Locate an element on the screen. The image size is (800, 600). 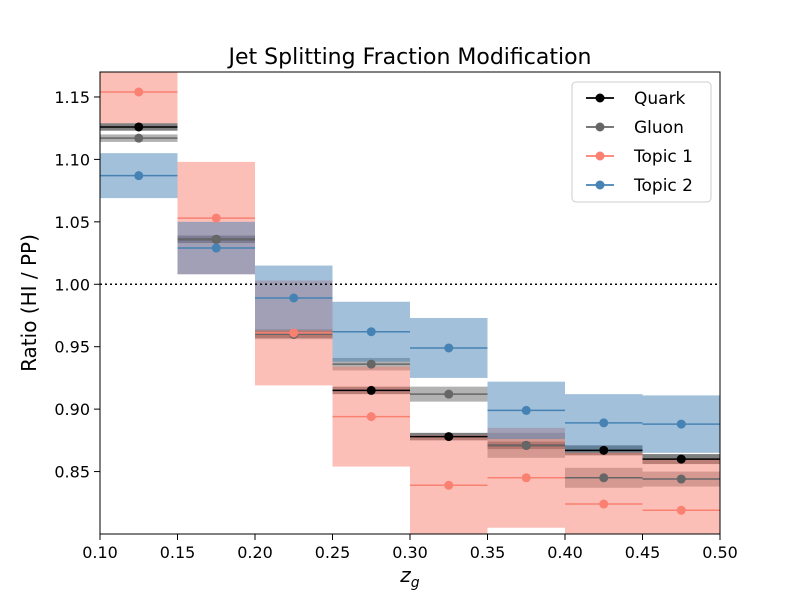
x-tick-label: 0.10 is located at coordinates (100, 552).